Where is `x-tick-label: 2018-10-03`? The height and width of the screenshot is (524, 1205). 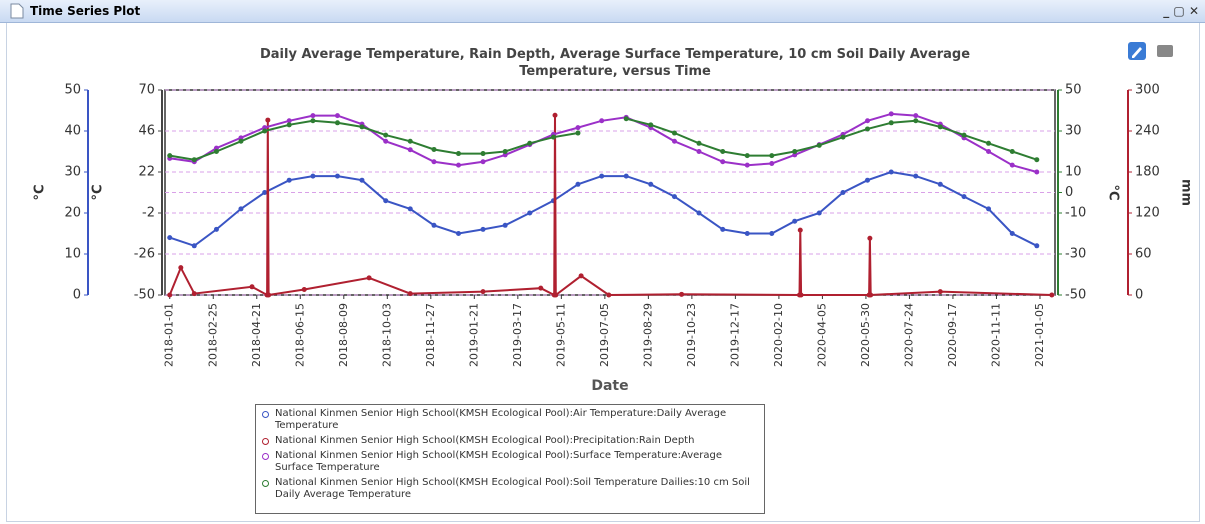 x-tick-label: 2018-10-03 is located at coordinates (386, 335).